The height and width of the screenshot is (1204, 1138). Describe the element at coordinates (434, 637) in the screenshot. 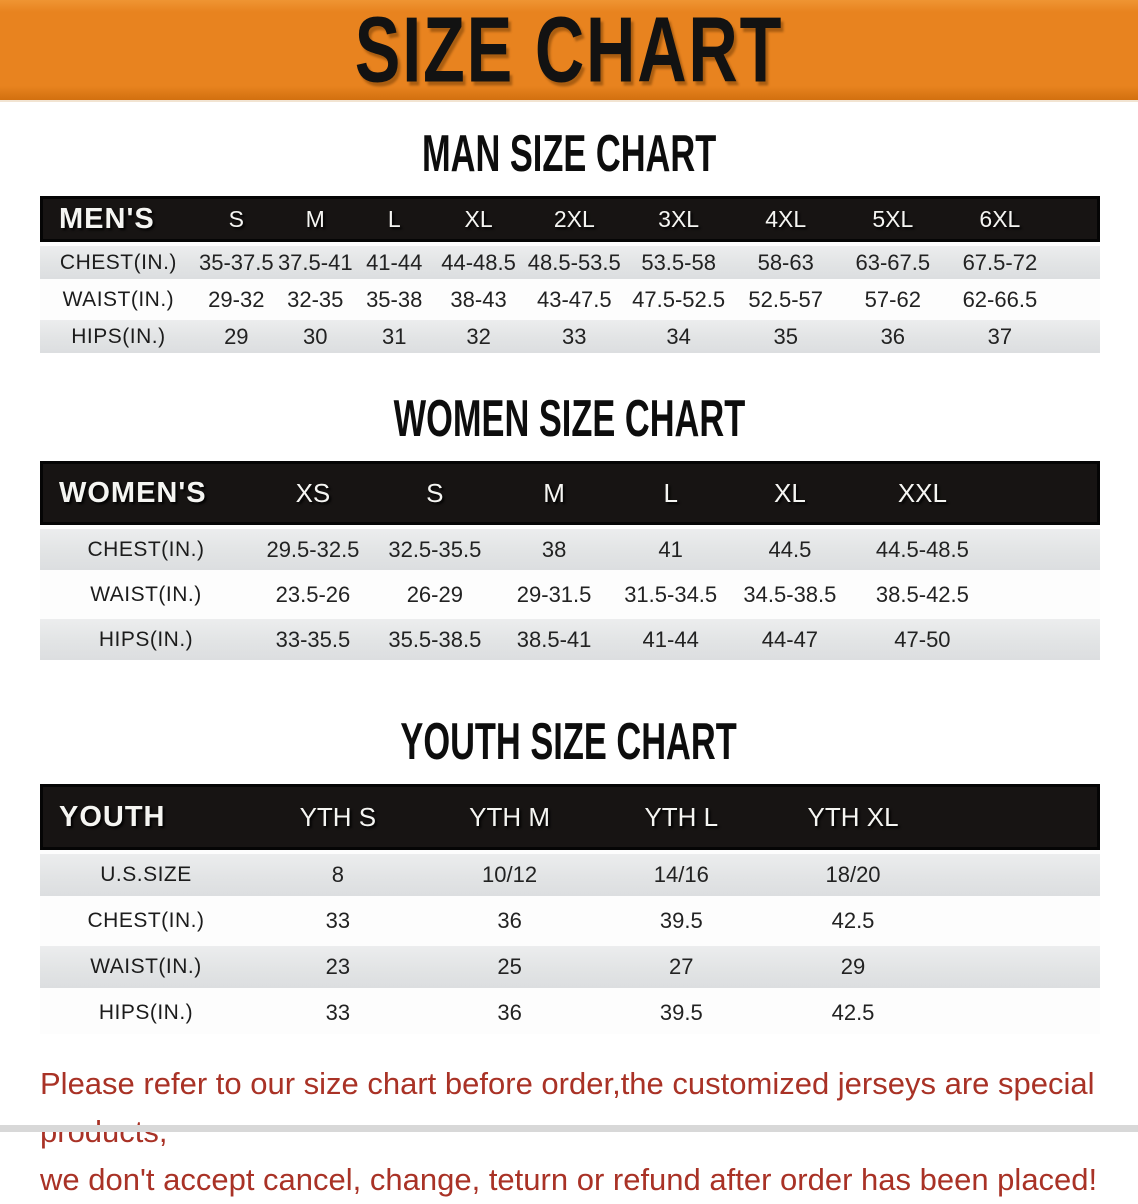

I see `size-value-cell: 35.5-38.5` at that location.